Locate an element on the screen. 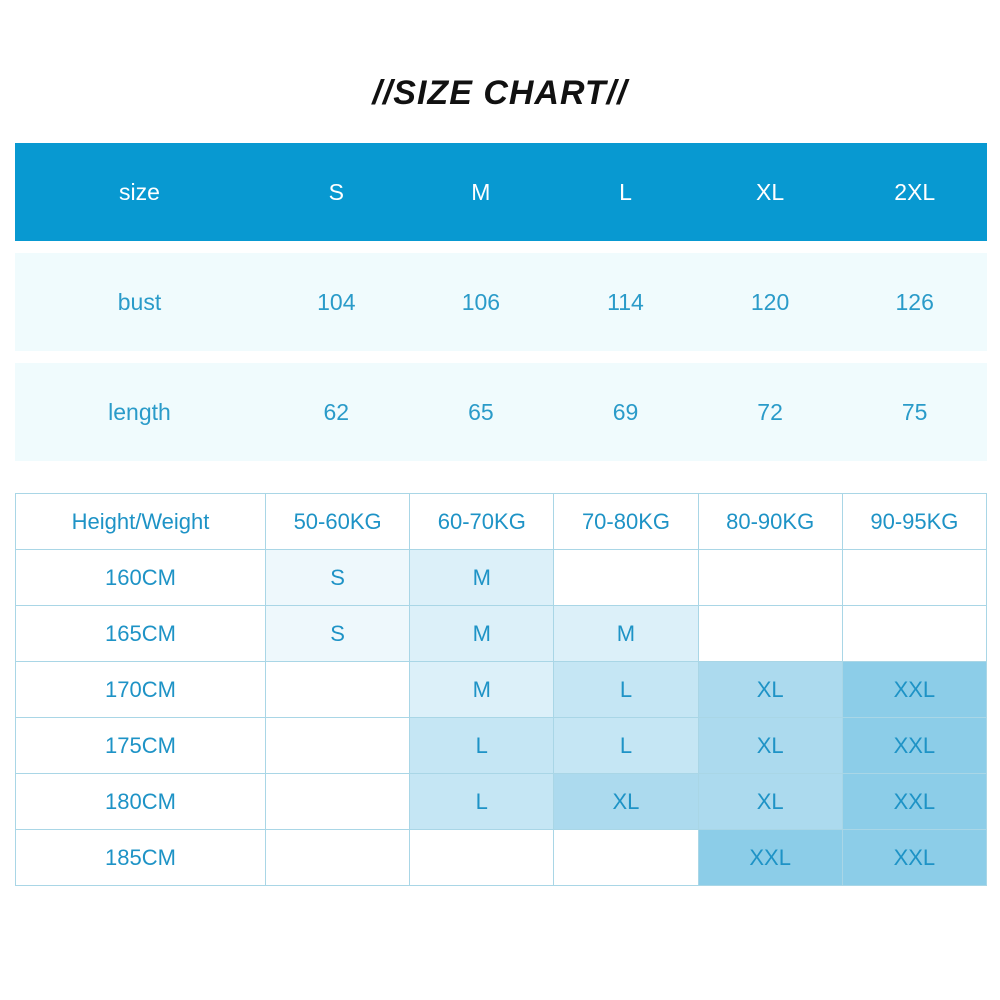 The height and width of the screenshot is (1000, 1000). row-label: 170CM is located at coordinates (140, 689).